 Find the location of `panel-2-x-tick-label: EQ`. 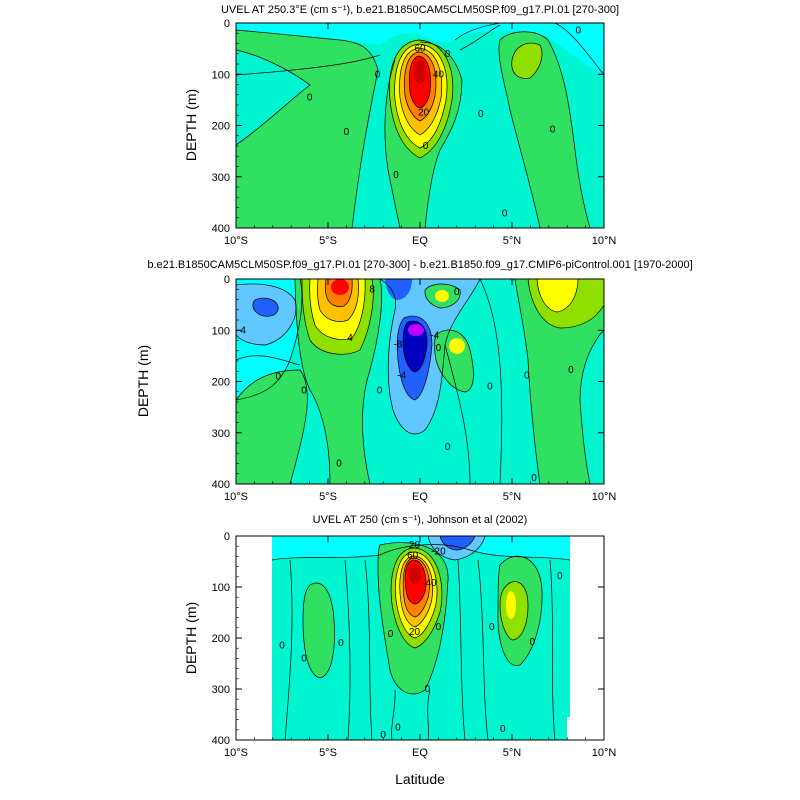

panel-2-x-tick-label: EQ is located at coordinates (420, 497).